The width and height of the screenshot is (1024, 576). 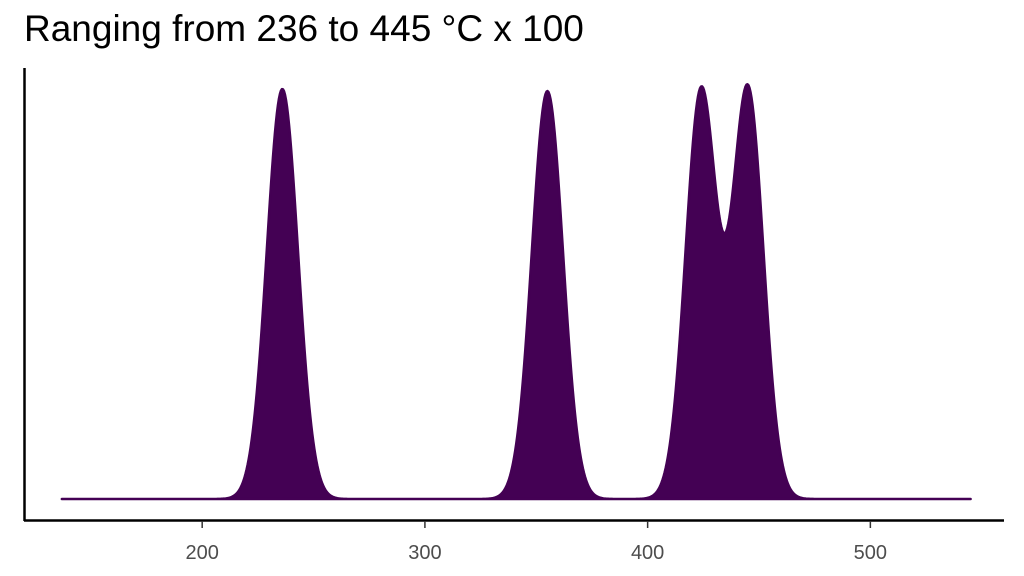 What do you see at coordinates (304, 28) in the screenshot?
I see `chart-title: Ranging from 236 to 445 °C x 100` at bounding box center [304, 28].